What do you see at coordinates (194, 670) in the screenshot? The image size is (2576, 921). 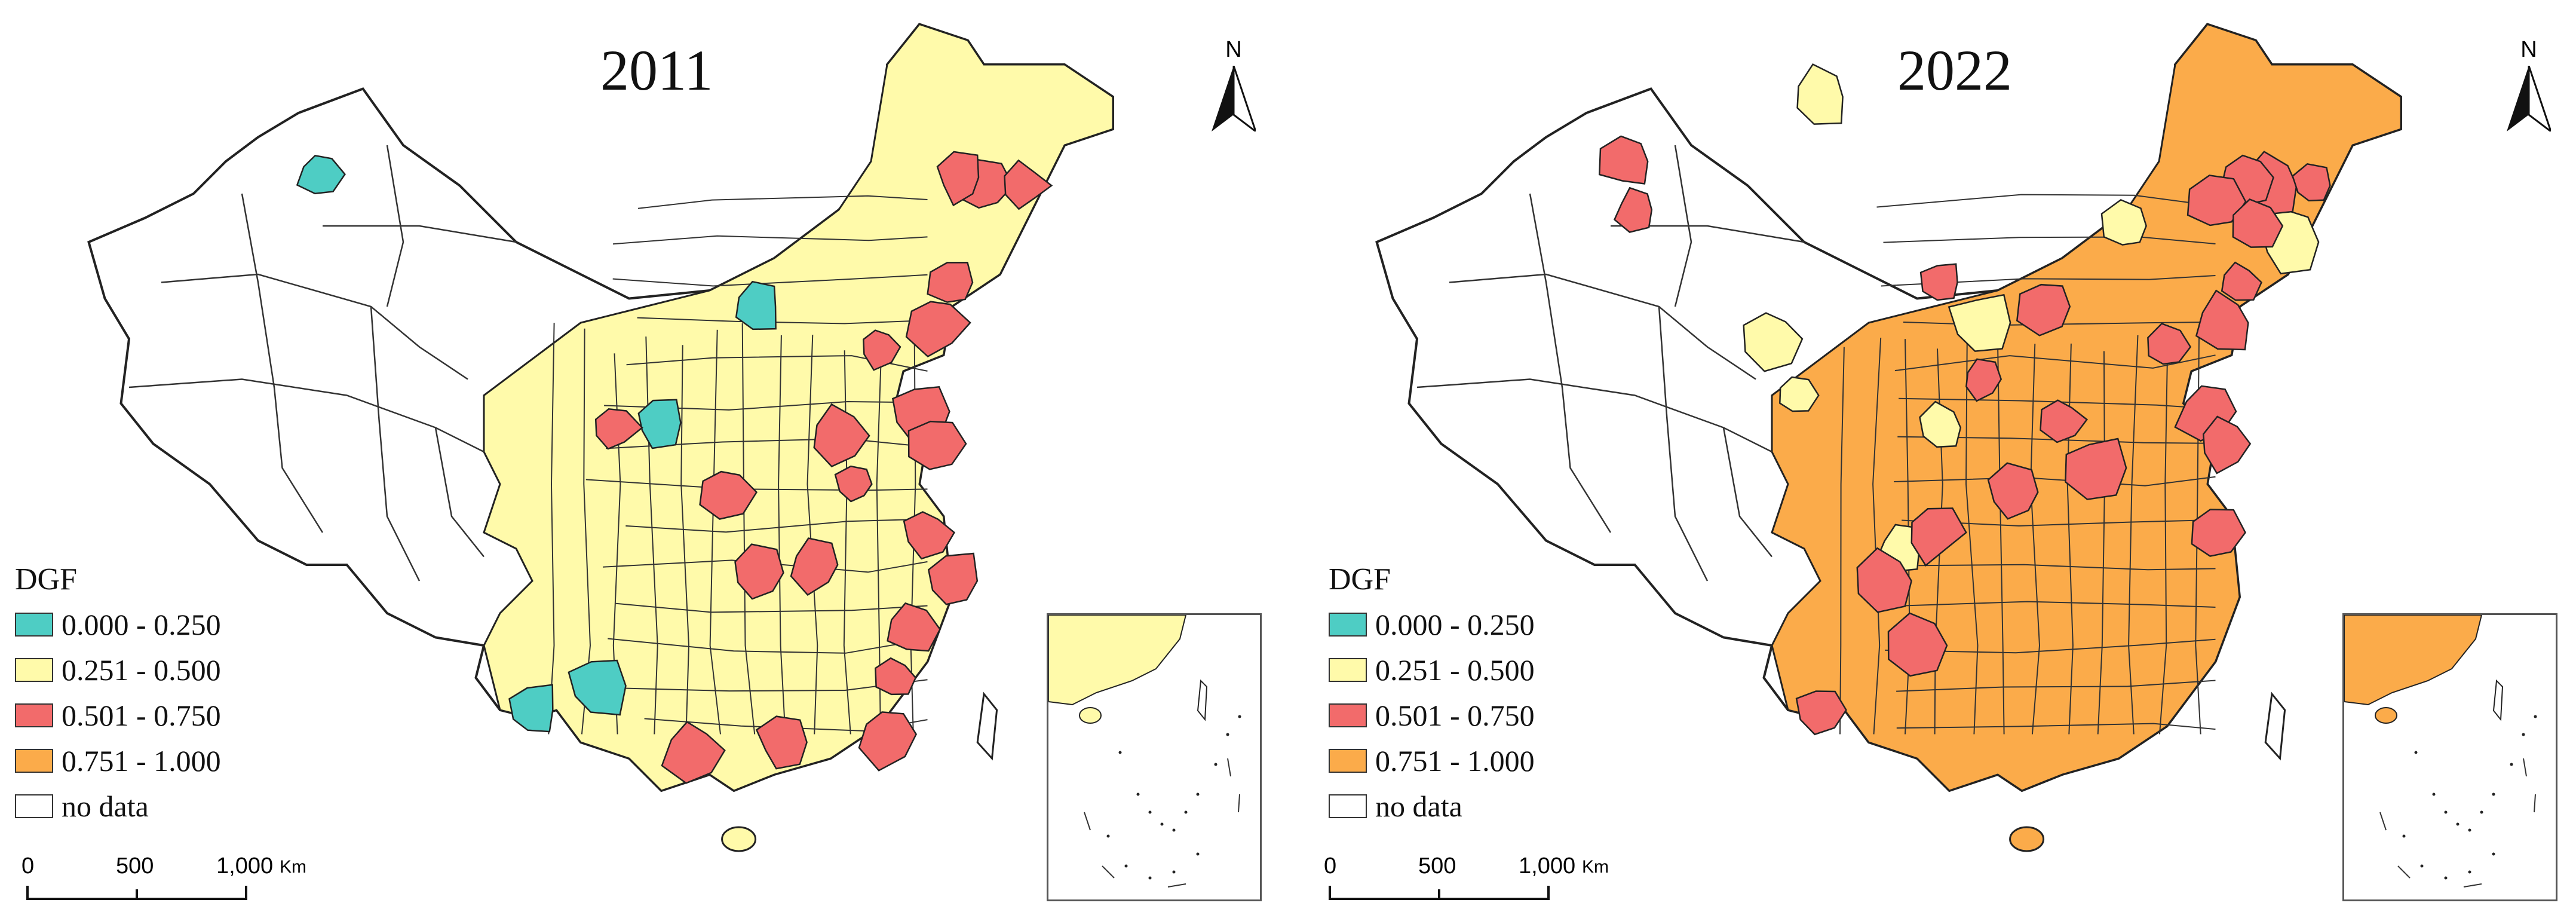 I see `legend-item: 0.251 - 0.500` at bounding box center [194, 670].